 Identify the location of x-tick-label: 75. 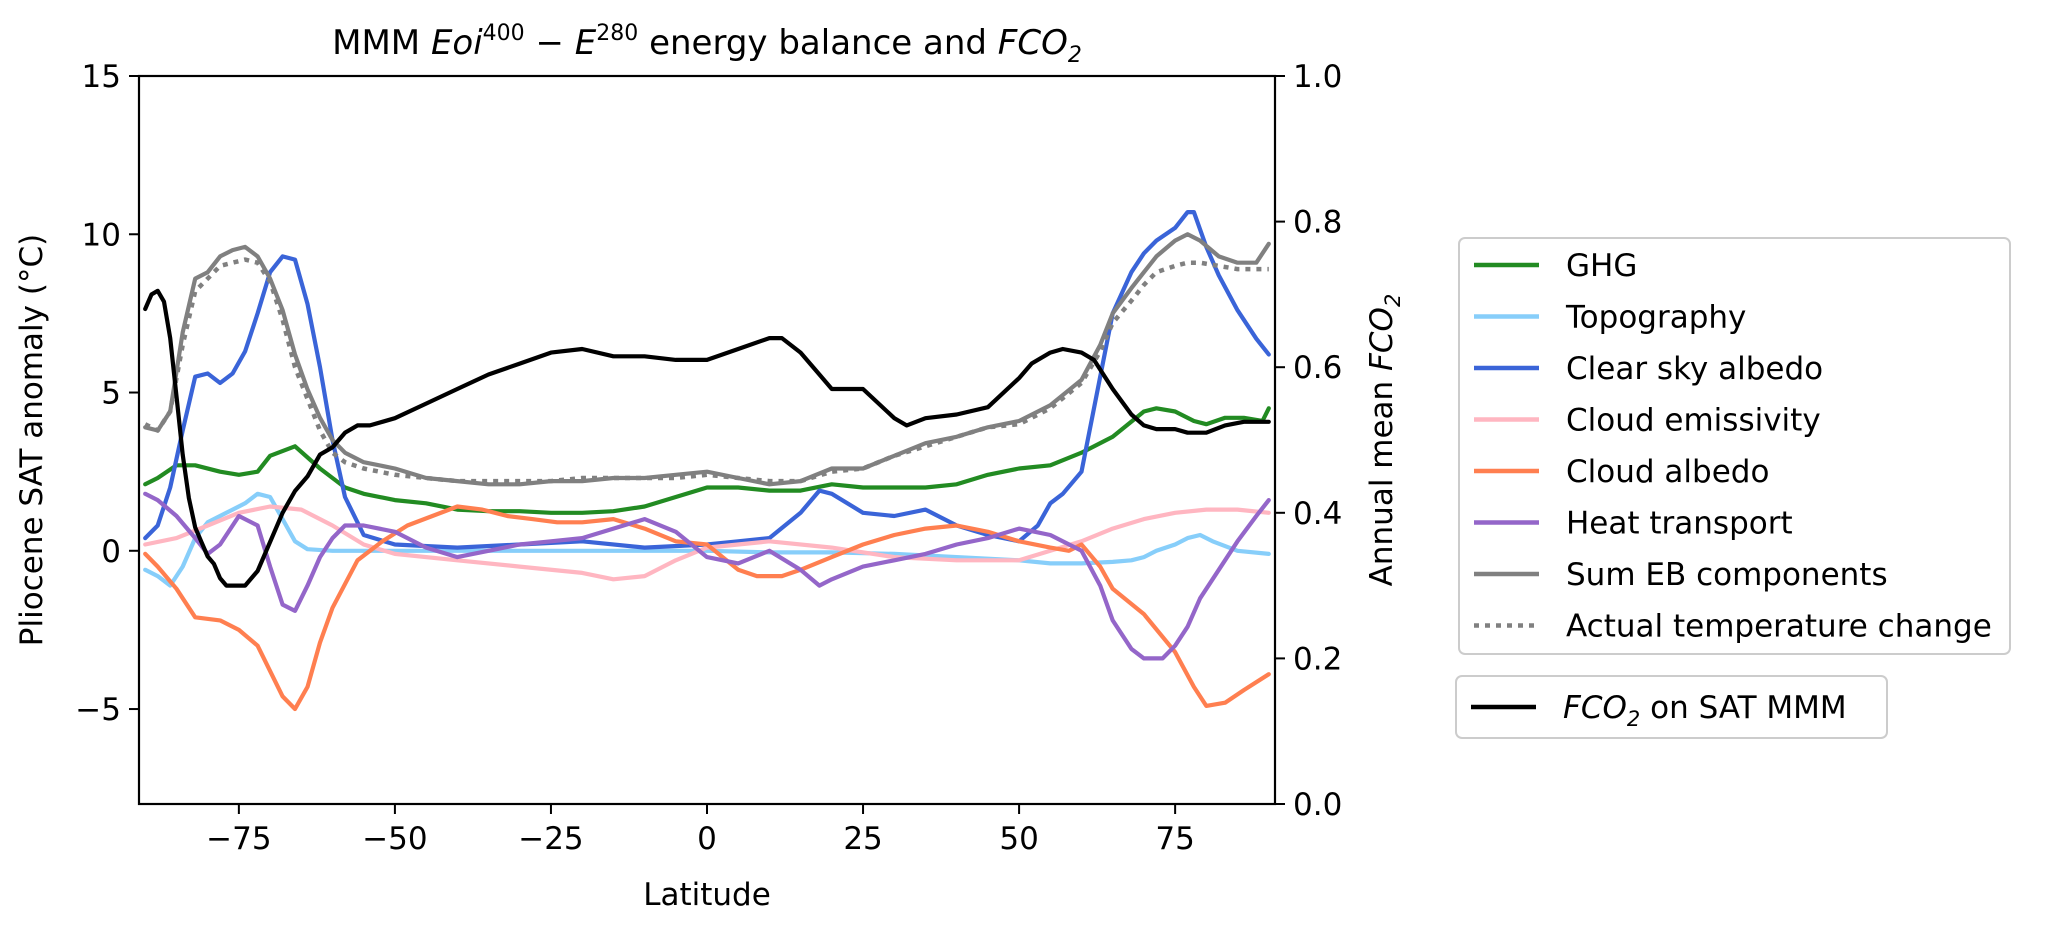
(1174, 839).